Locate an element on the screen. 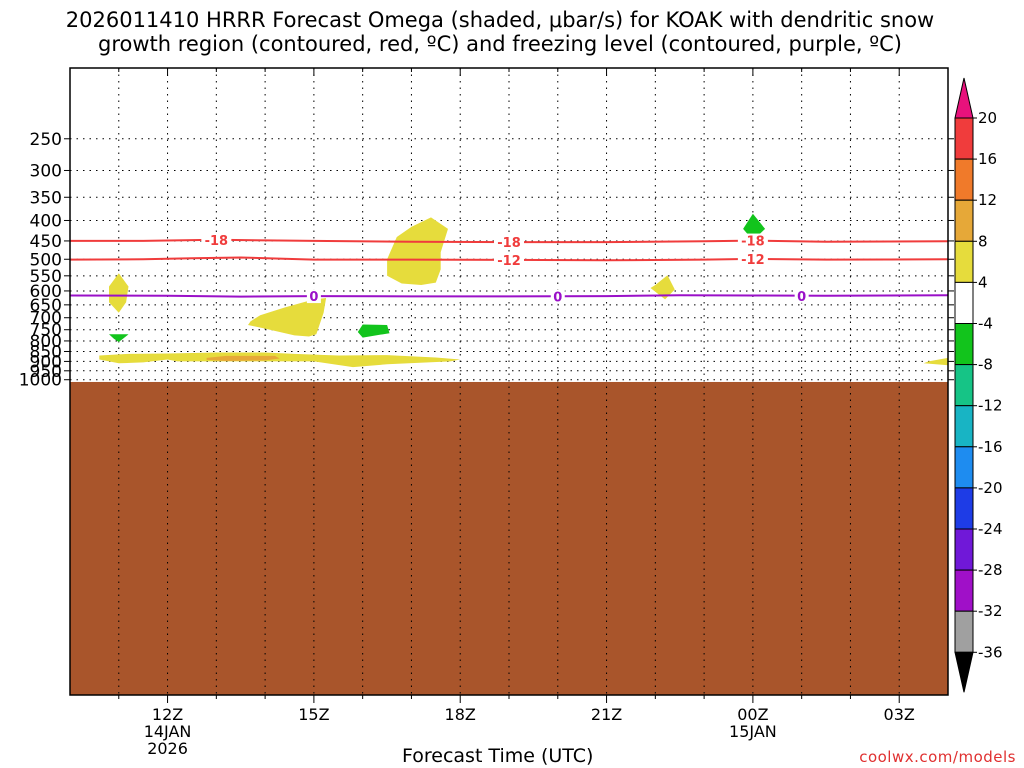  y-tick-label: 800 is located at coordinates (46, 342).